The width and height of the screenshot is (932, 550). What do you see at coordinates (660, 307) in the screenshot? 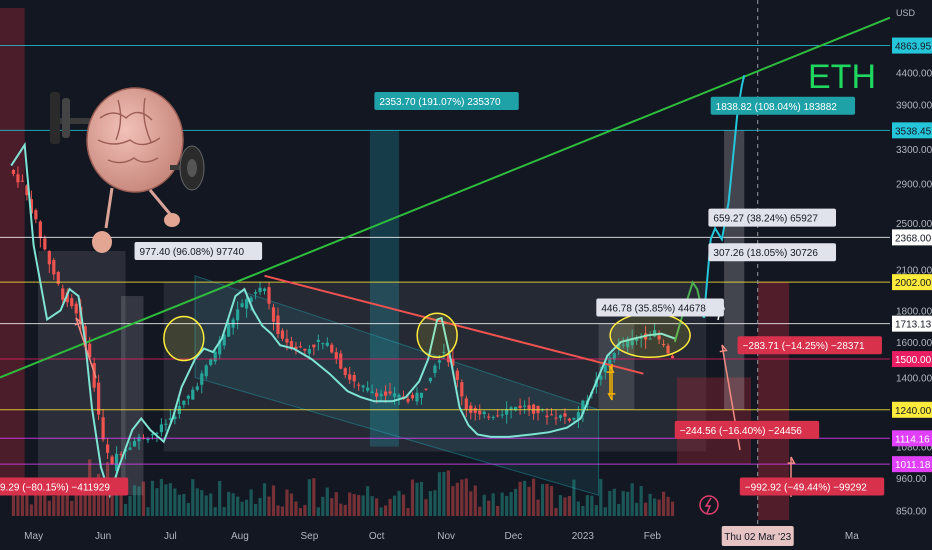
I see `measurement-label: 446.78 (35.85%) 44678` at bounding box center [660, 307].